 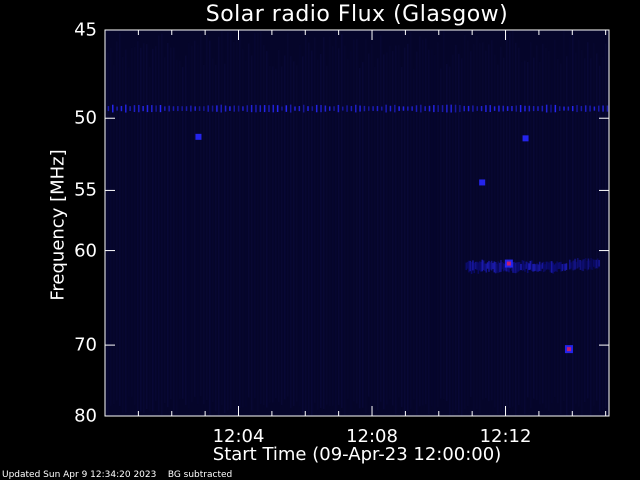 What do you see at coordinates (85, 30) in the screenshot?
I see `y-tick-label: 45` at bounding box center [85, 30].